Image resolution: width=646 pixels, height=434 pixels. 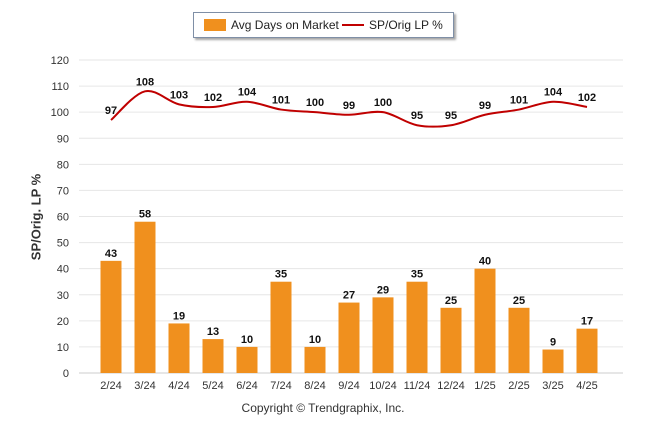 I want to click on y-tick-label: 20, so click(x=63, y=322).